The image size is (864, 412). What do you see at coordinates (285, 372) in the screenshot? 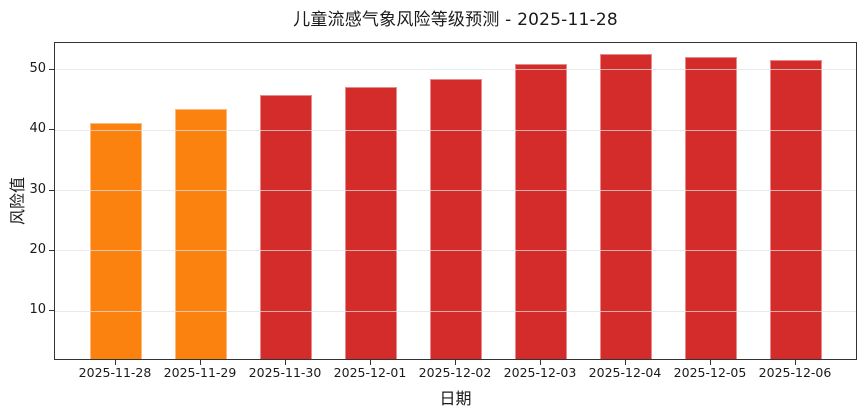
I see `x-tick-label: 2025-11-30` at bounding box center [285, 372].